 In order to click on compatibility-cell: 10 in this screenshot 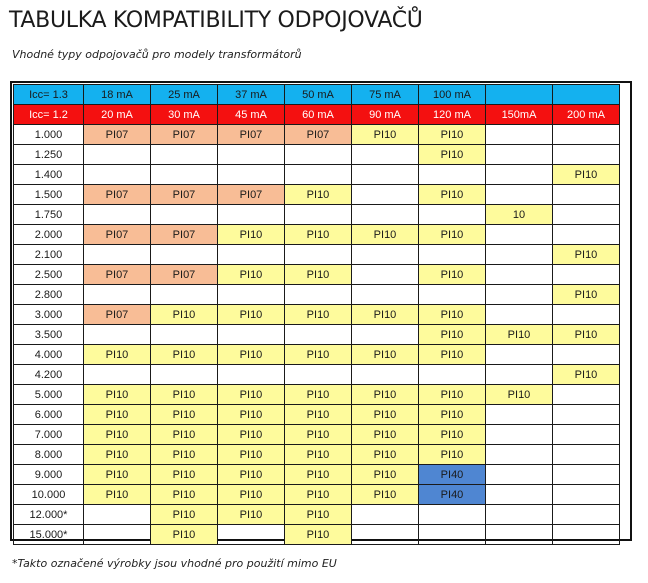, I will do `click(519, 214)`.